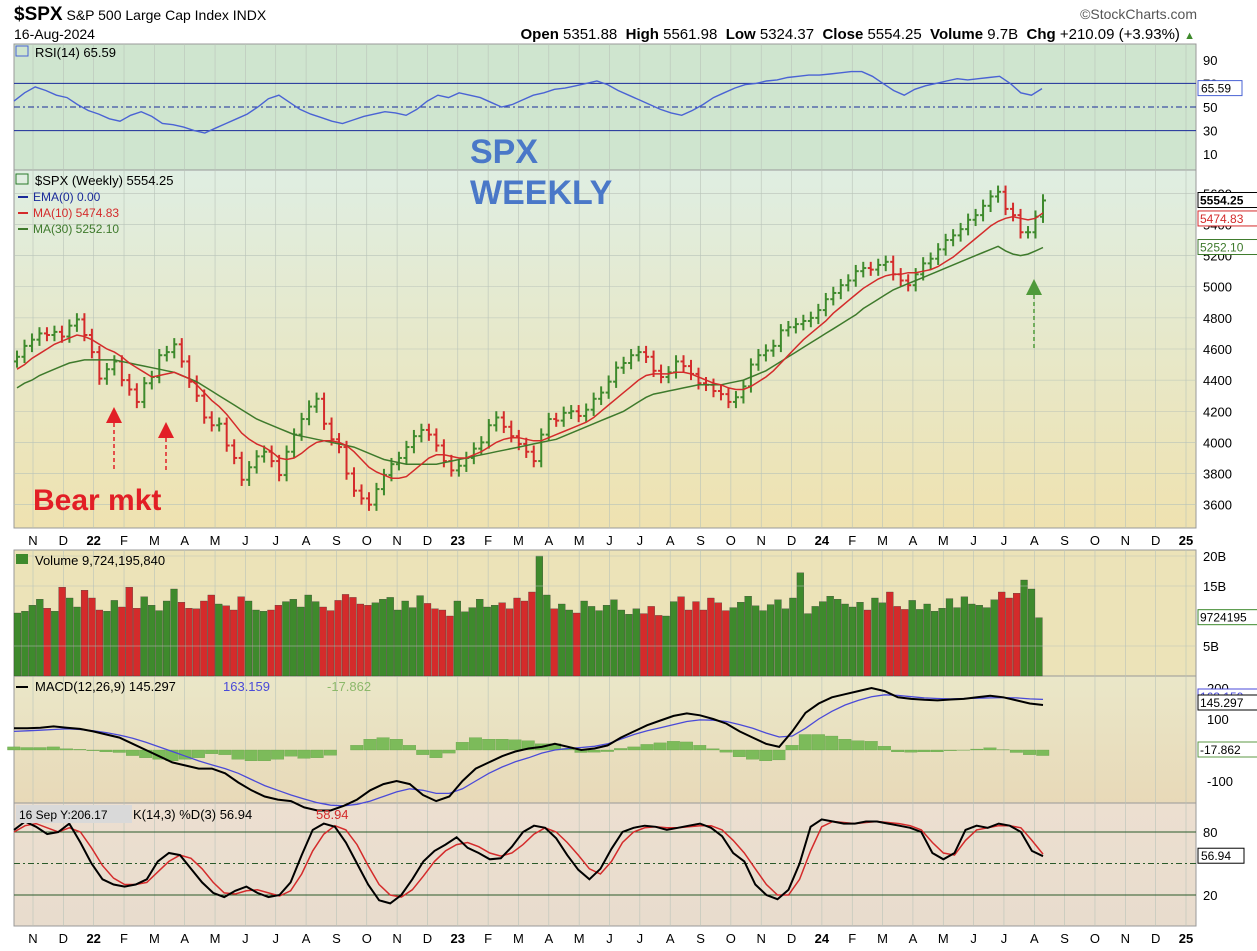 The height and width of the screenshot is (951, 1257). I want to click on x-axis-label: O, so click(731, 540).